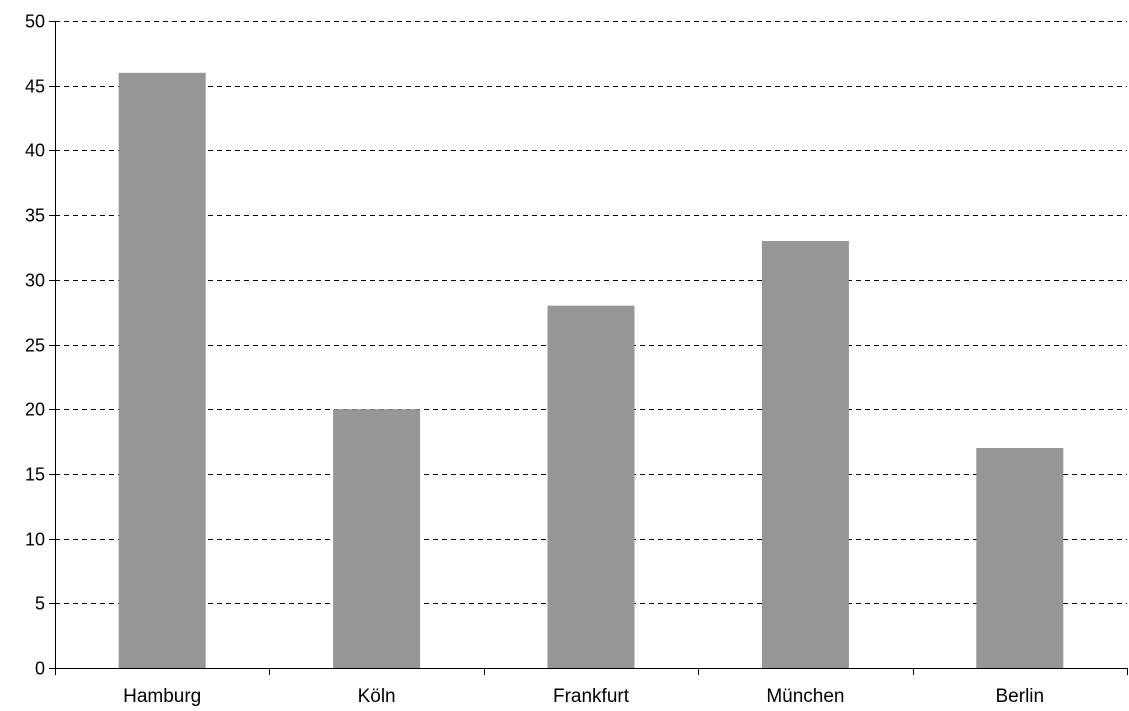 The image size is (1129, 711). Describe the element at coordinates (162, 696) in the screenshot. I see `x-tick-label: Hamburg` at that location.